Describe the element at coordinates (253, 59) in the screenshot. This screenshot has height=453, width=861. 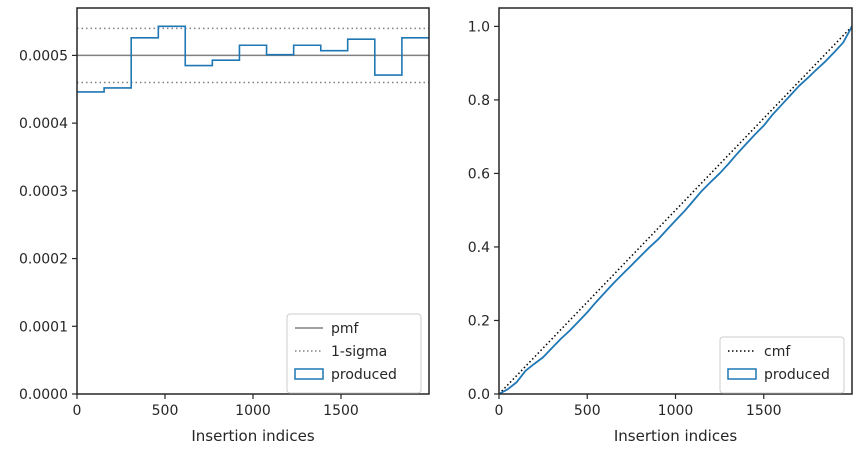
I see `produced-step-line` at that location.